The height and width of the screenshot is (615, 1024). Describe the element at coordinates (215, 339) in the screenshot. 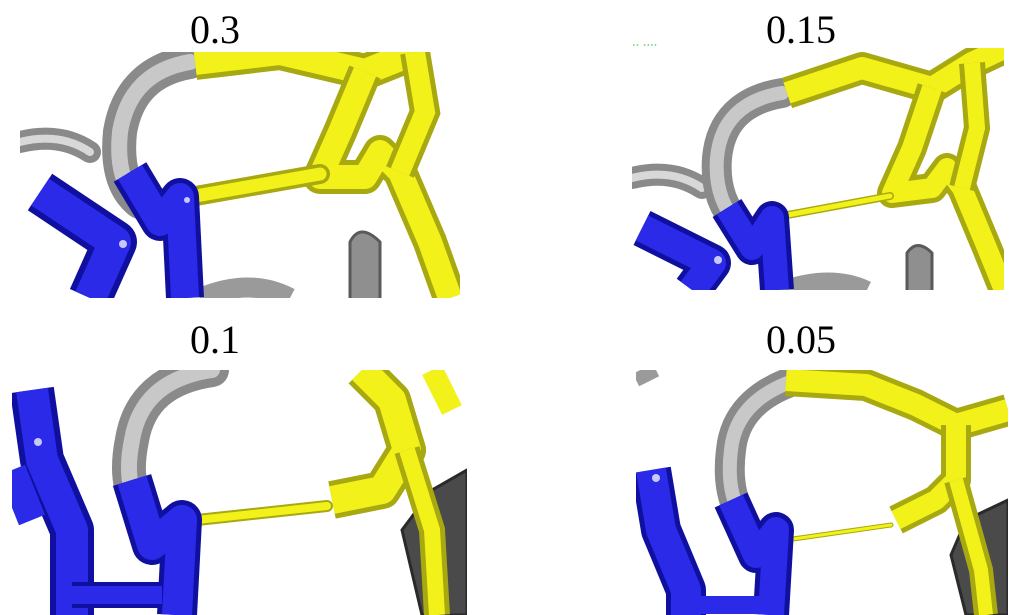

I see `panel-label-0.1: 0.1` at that location.